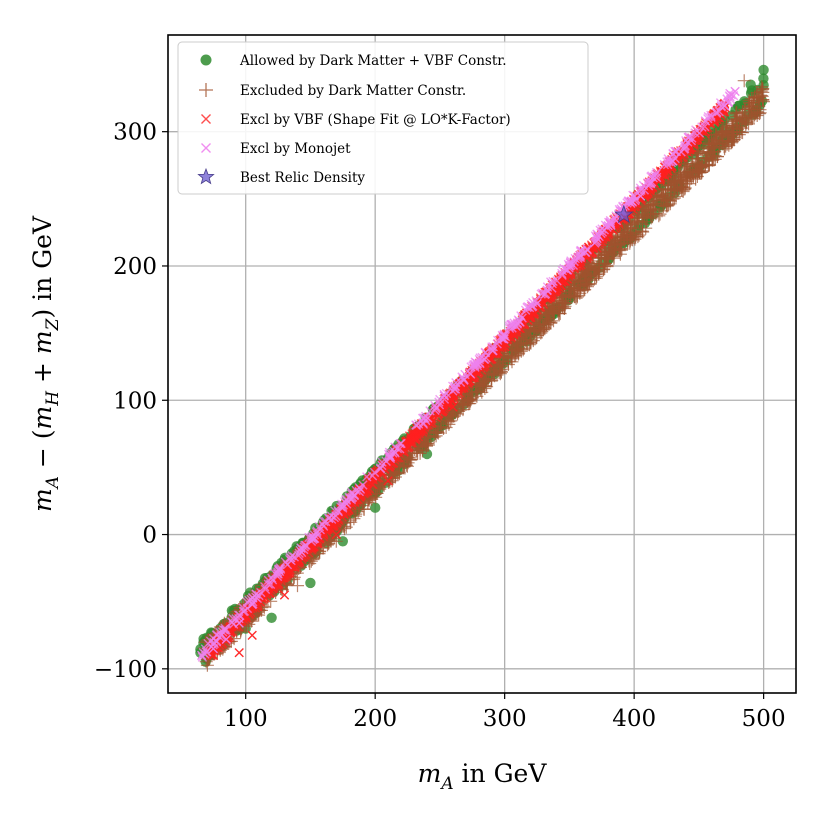 The image size is (831, 819). I want to click on x-axis-label: mA in GeV, so click(483, 776).